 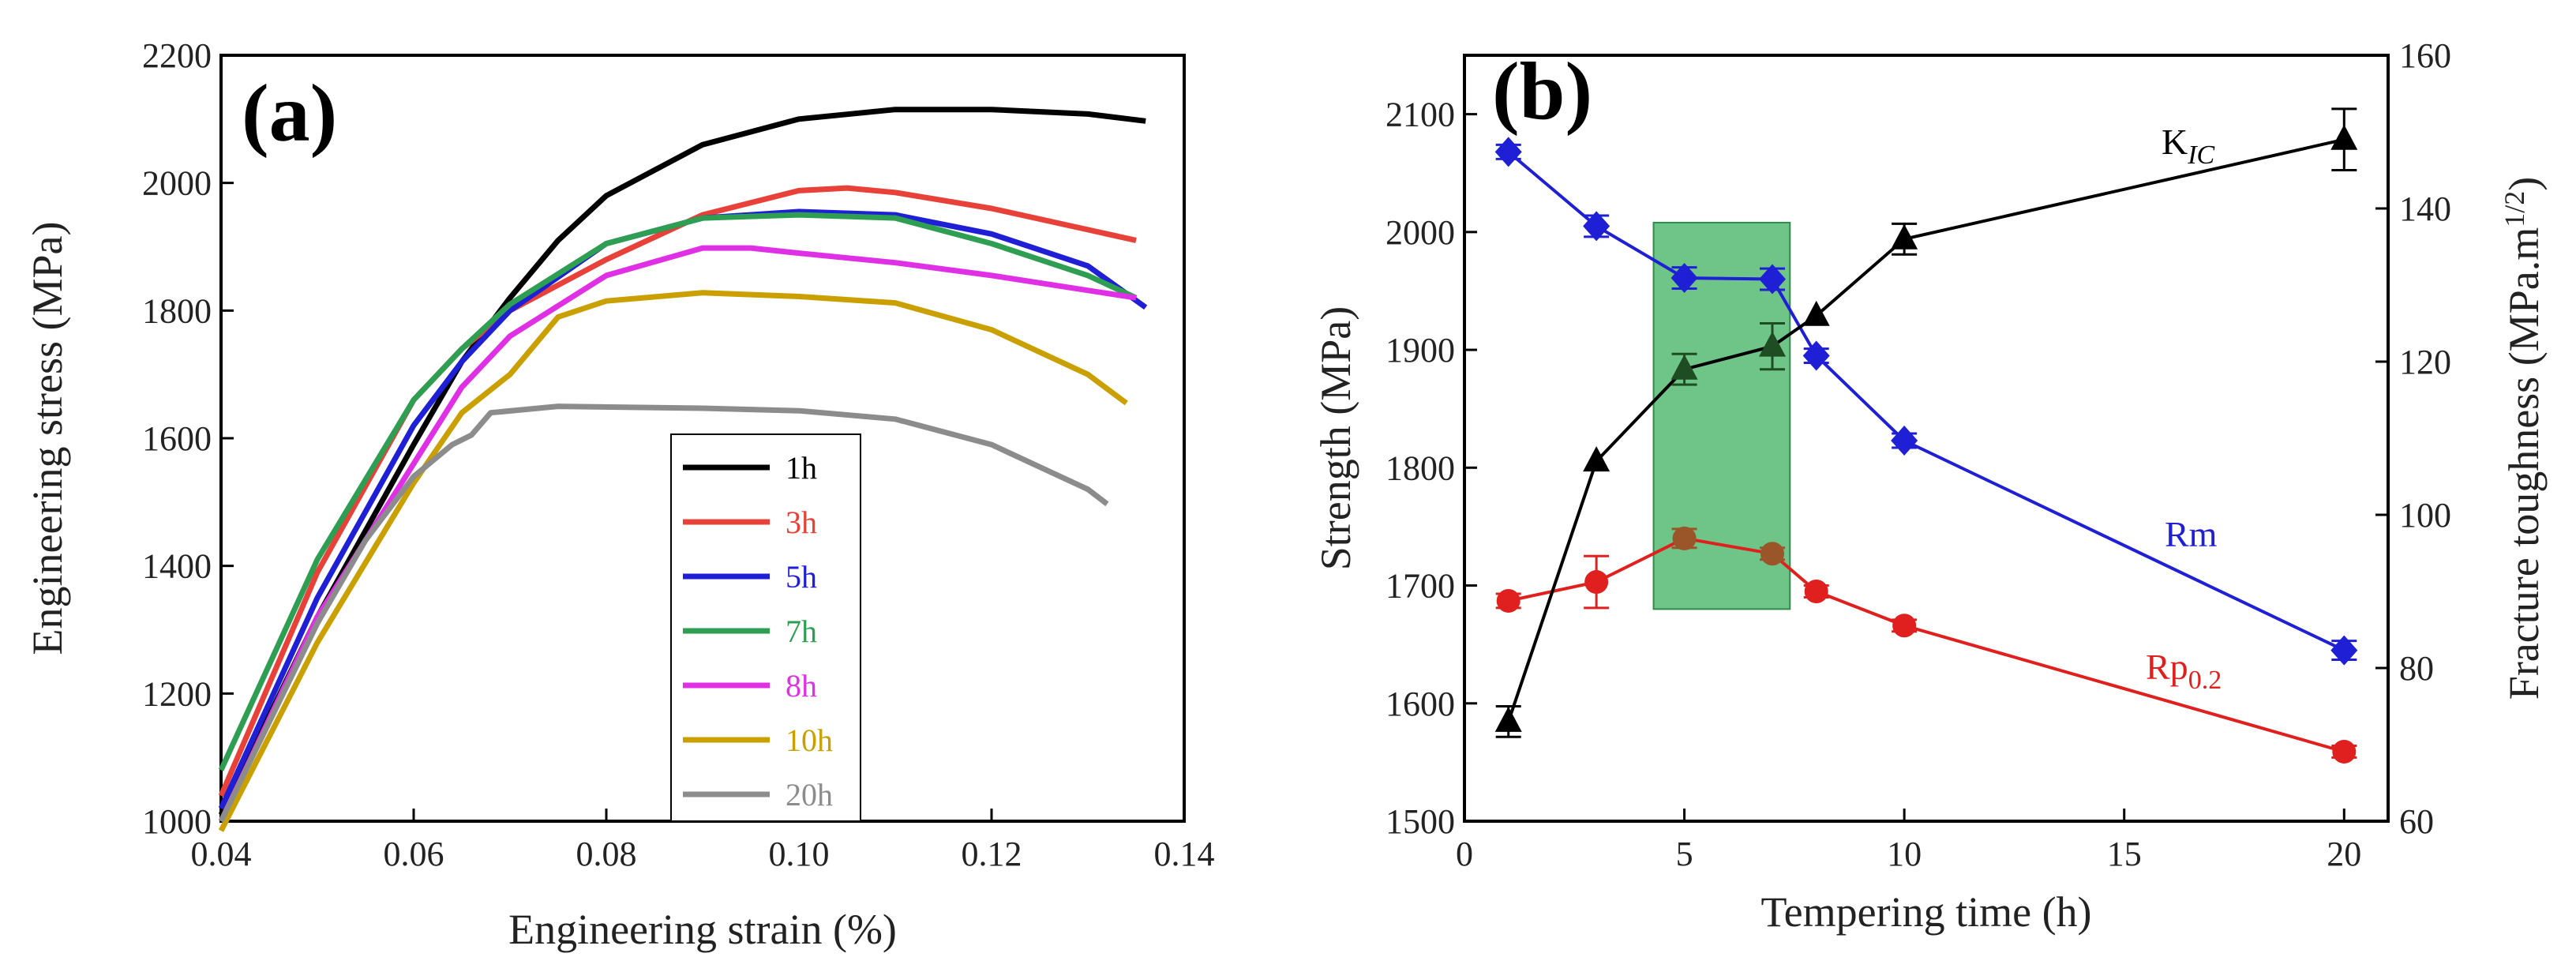 What do you see at coordinates (1685, 854) in the screenshot?
I see `x-tick-label: 5` at bounding box center [1685, 854].